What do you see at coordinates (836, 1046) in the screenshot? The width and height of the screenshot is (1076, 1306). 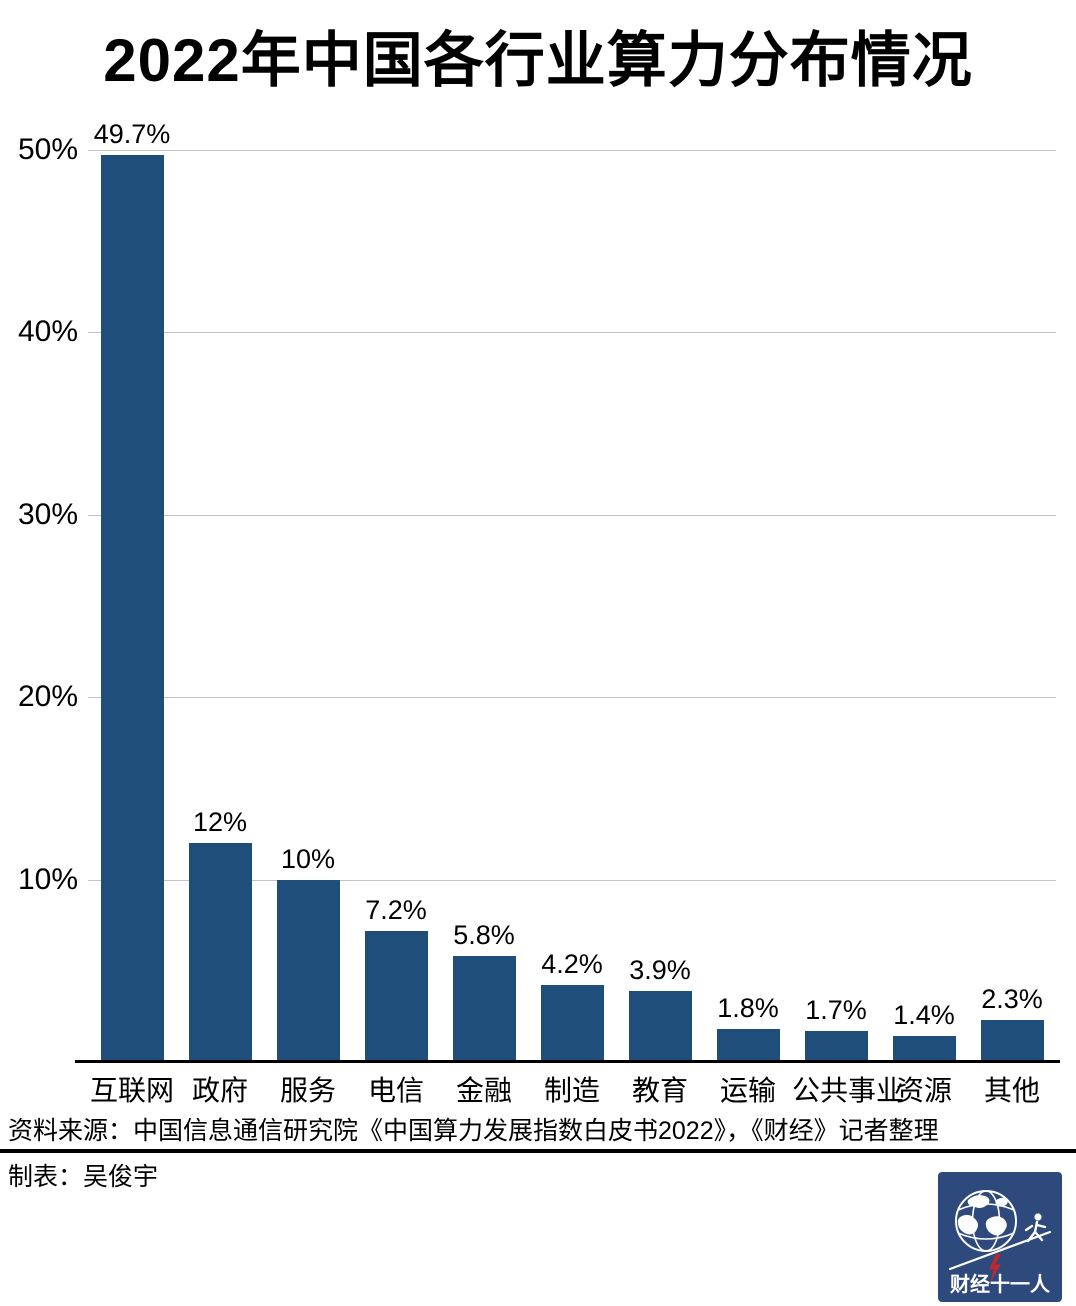 I see `bar-公共事业` at bounding box center [836, 1046].